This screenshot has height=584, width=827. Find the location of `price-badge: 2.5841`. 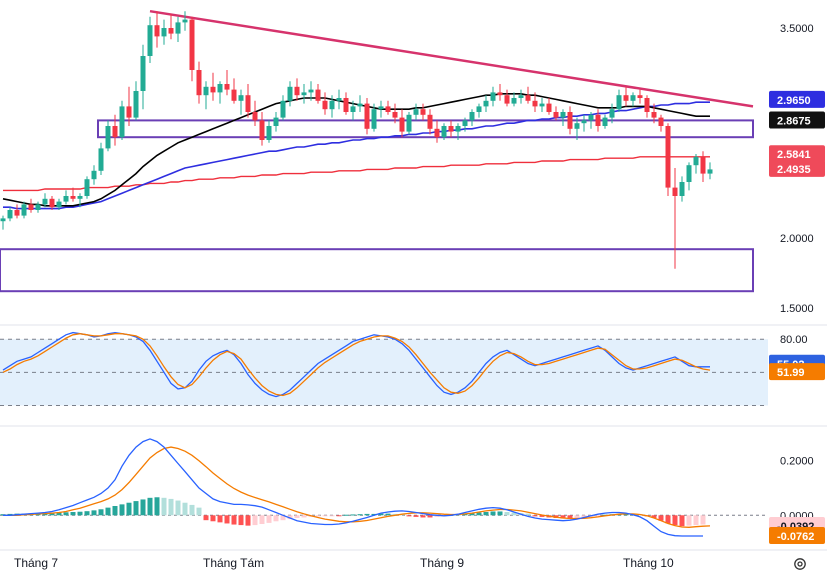

price-badge: 2.5841 is located at coordinates (797, 154).